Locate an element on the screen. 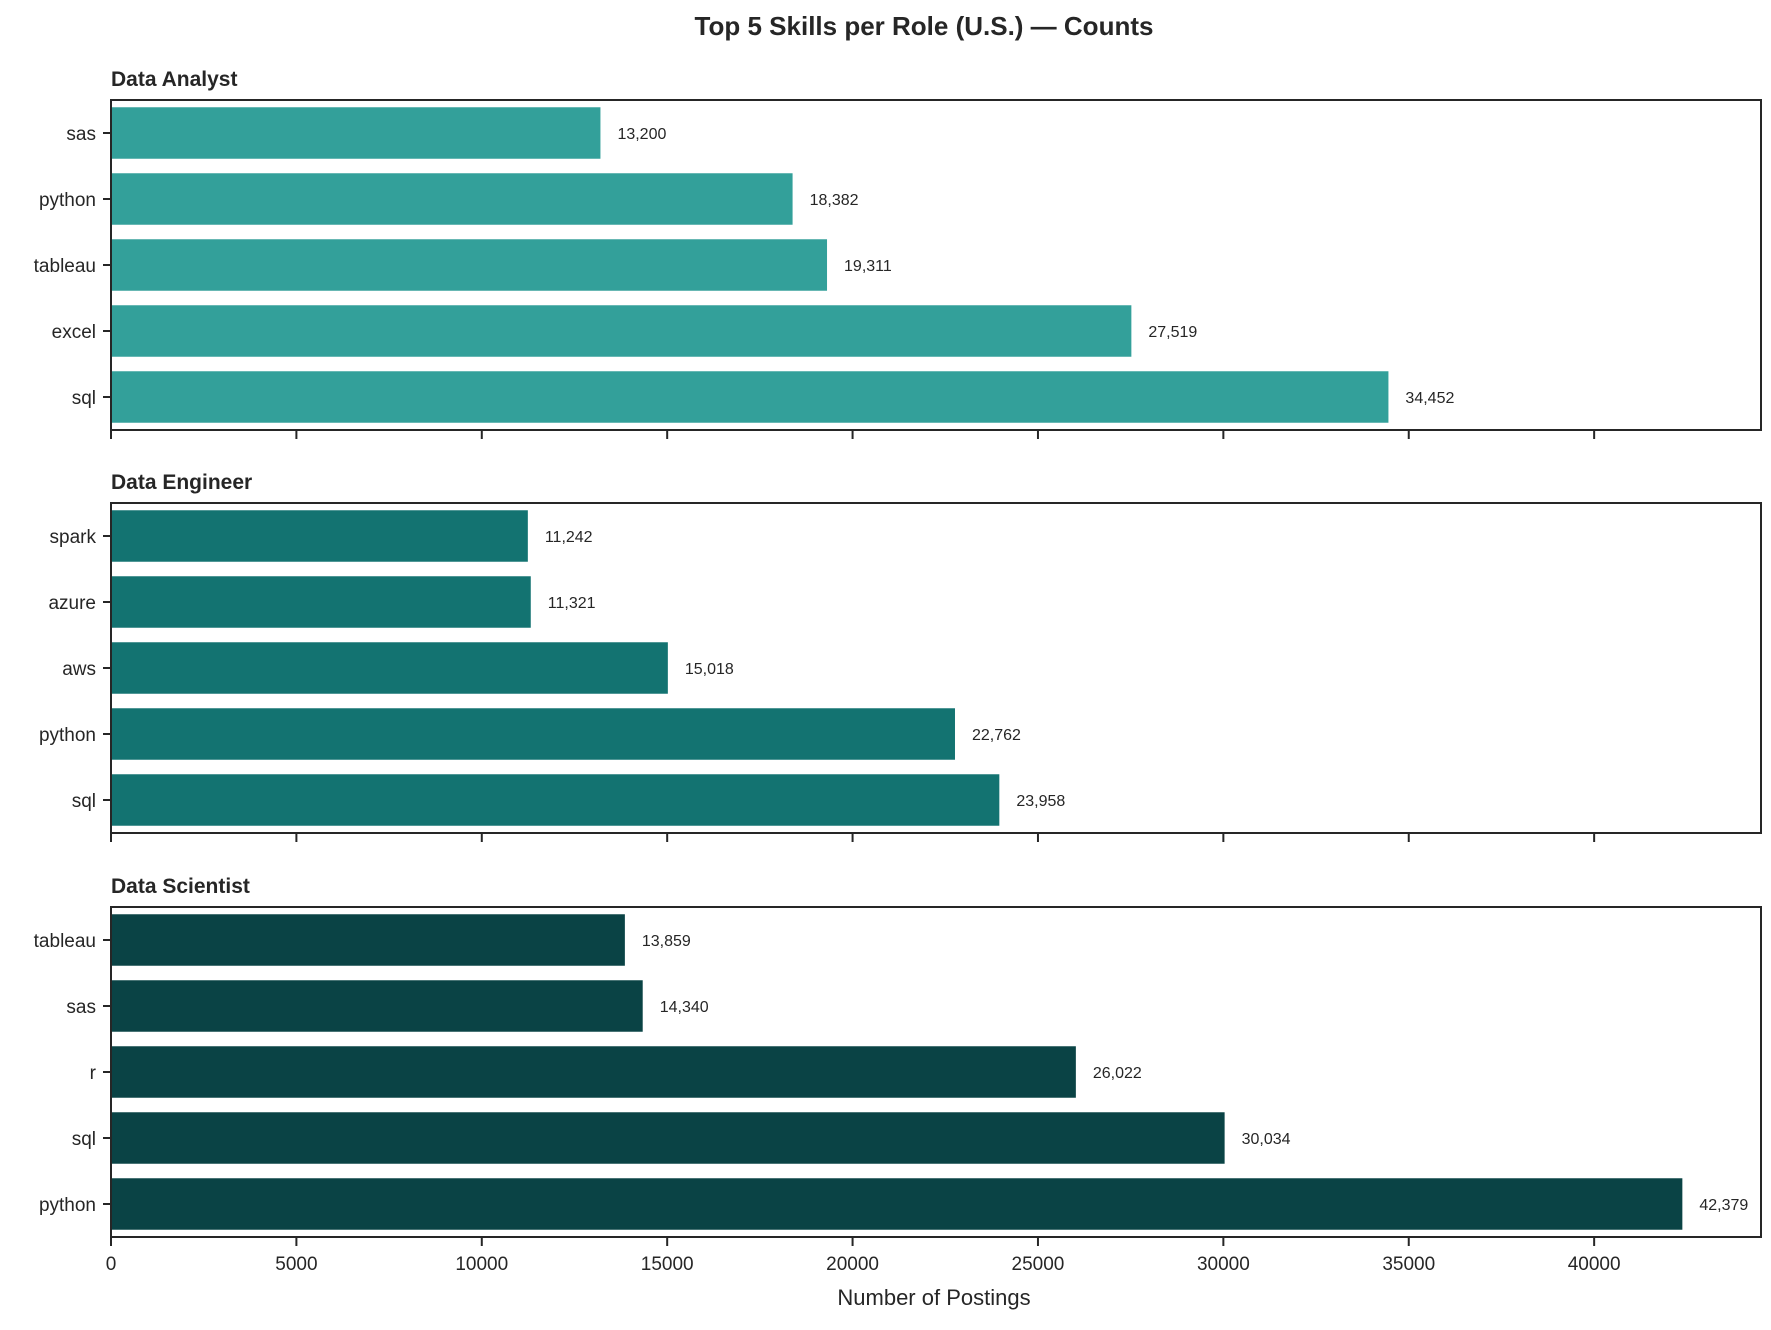  bar-data-analyst-sas is located at coordinates (356, 133).